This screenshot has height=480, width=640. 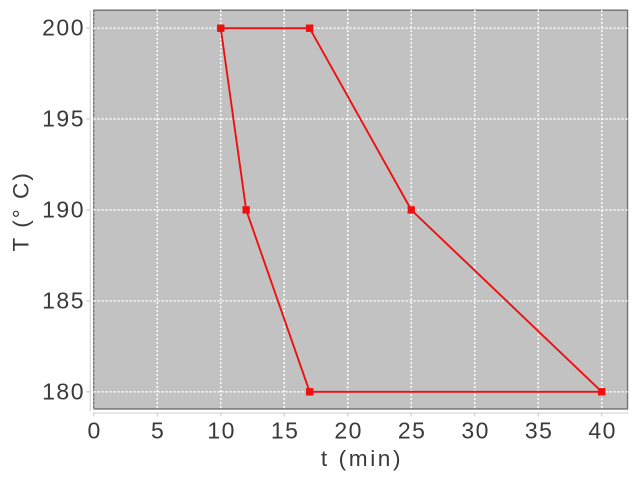 What do you see at coordinates (63, 209) in the screenshot?
I see `svg-text: 190` at bounding box center [63, 209].